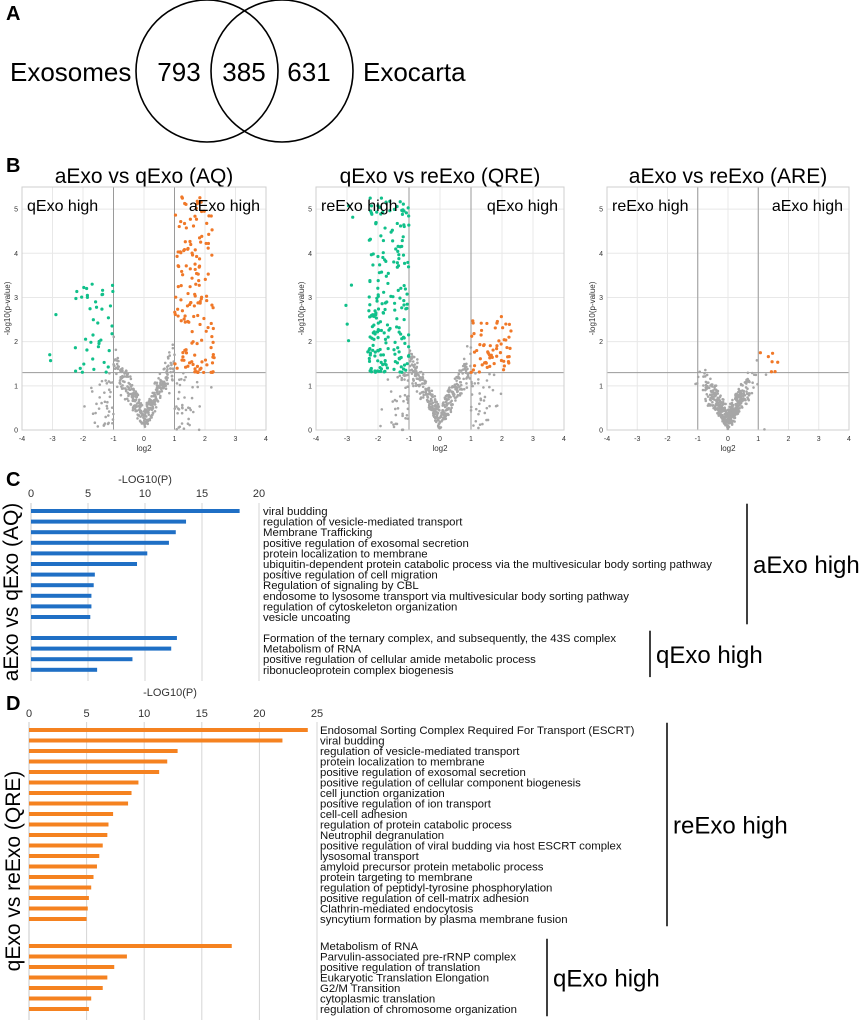 The image size is (861, 1028). Describe the element at coordinates (144, 448) in the screenshot. I see `x-axis-label: log2` at that location.